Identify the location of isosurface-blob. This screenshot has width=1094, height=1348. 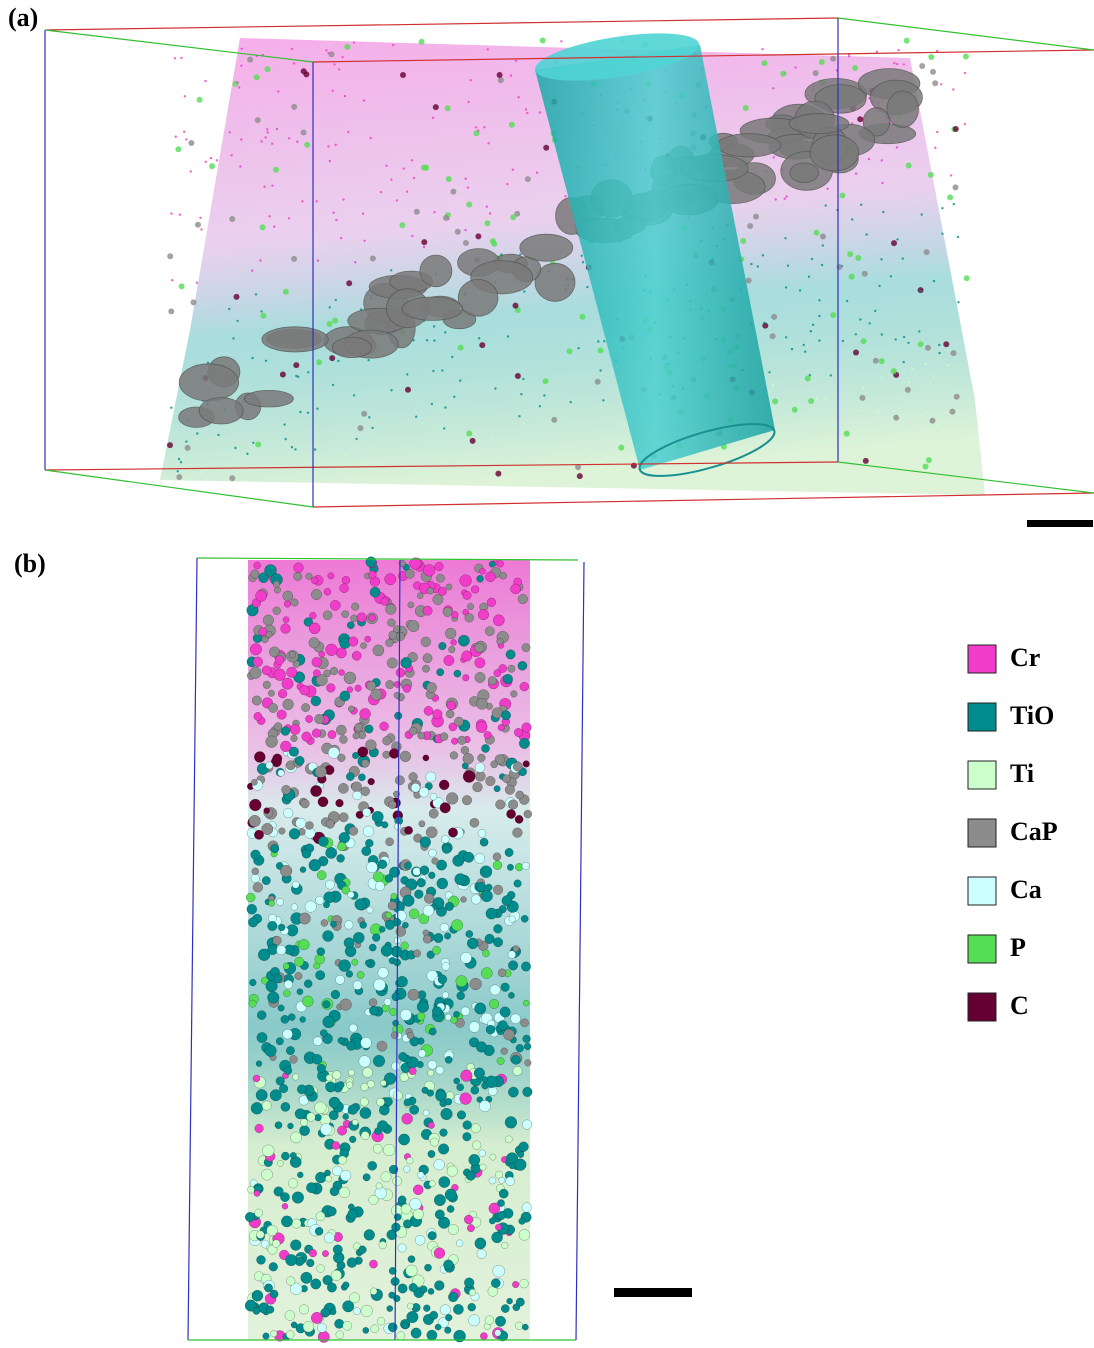
(555, 282).